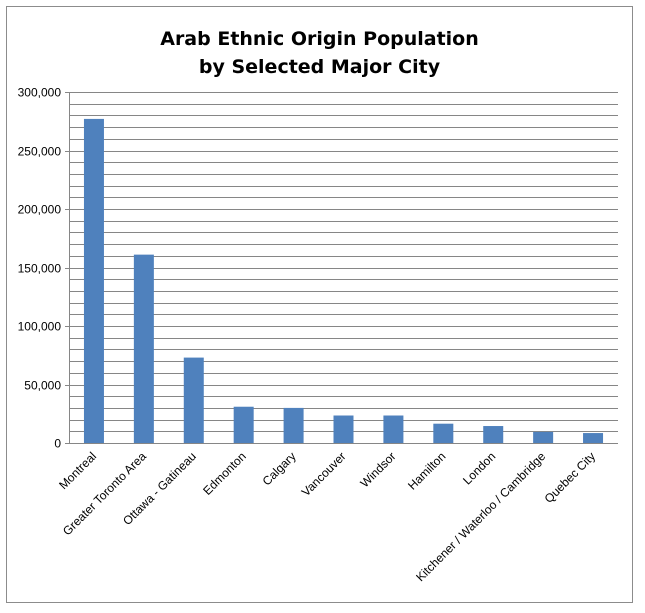  Describe the element at coordinates (40, 93) in the screenshot. I see `y-tick-label: 300,000` at that location.